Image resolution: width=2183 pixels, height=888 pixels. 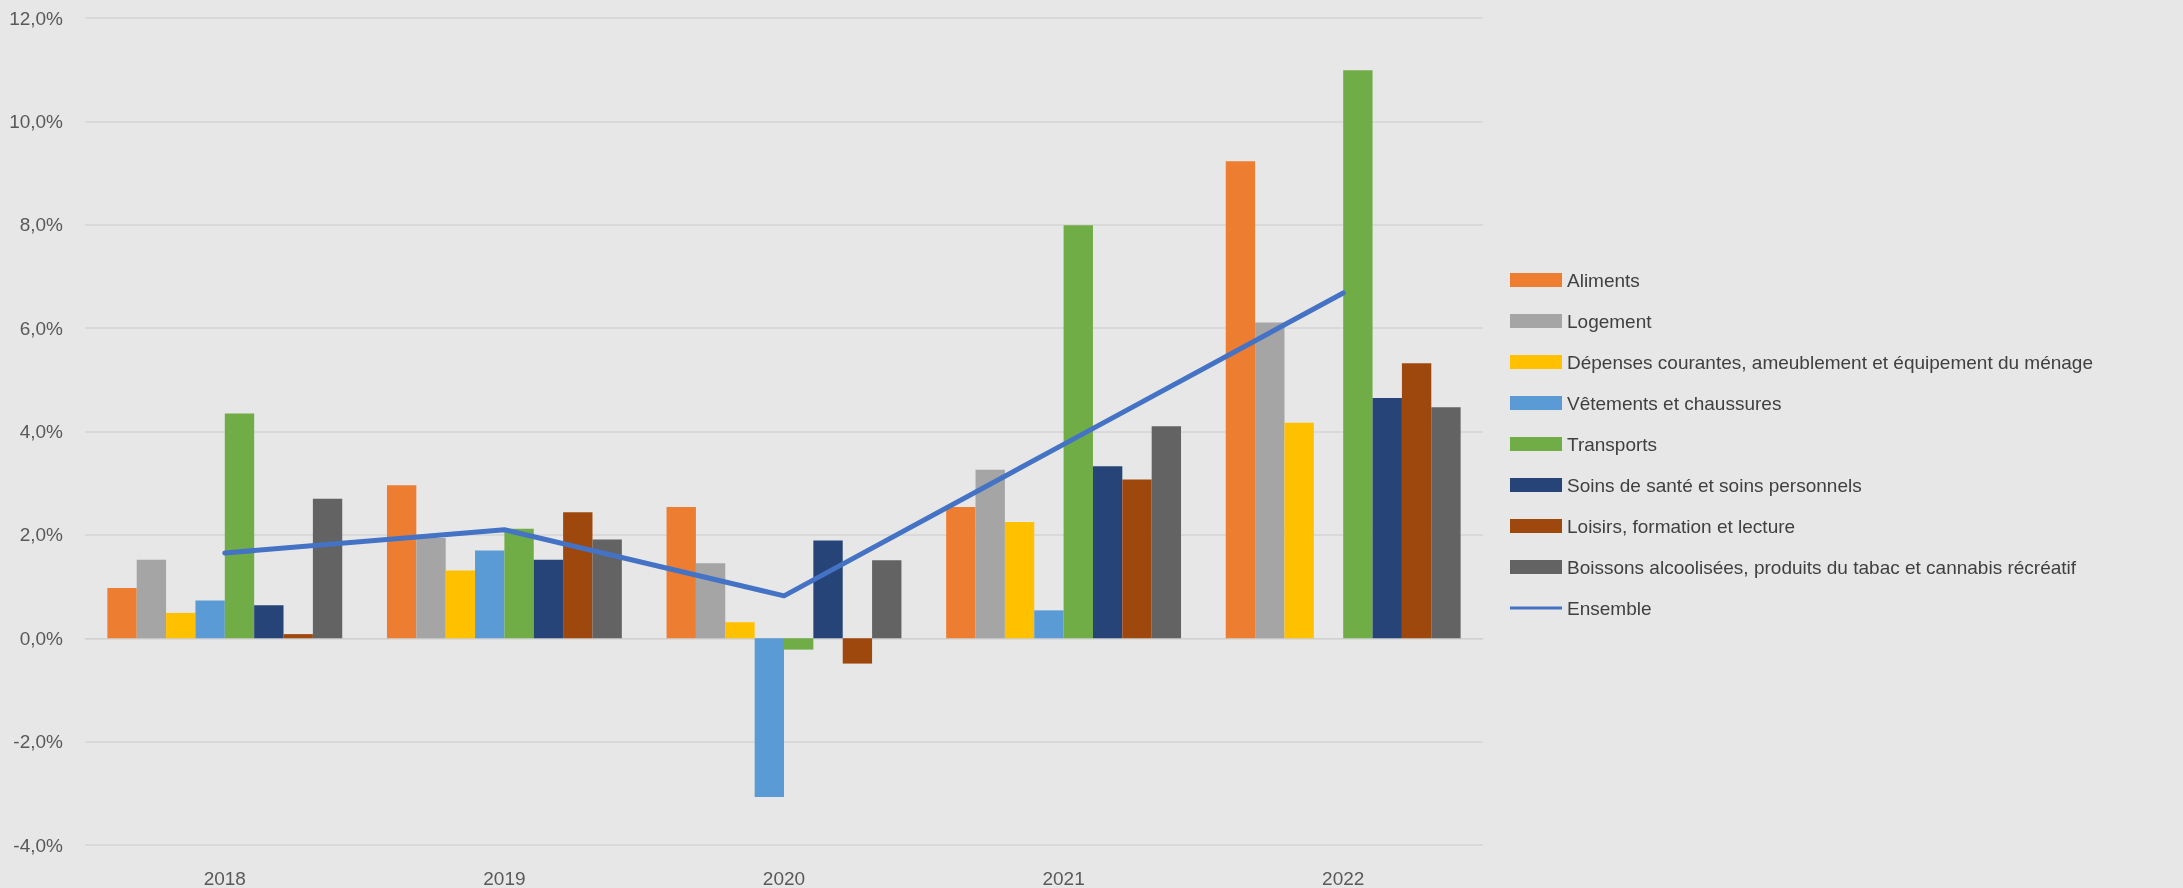 What do you see at coordinates (36, 18) in the screenshot?
I see `y-tick-label: 12,0%` at bounding box center [36, 18].